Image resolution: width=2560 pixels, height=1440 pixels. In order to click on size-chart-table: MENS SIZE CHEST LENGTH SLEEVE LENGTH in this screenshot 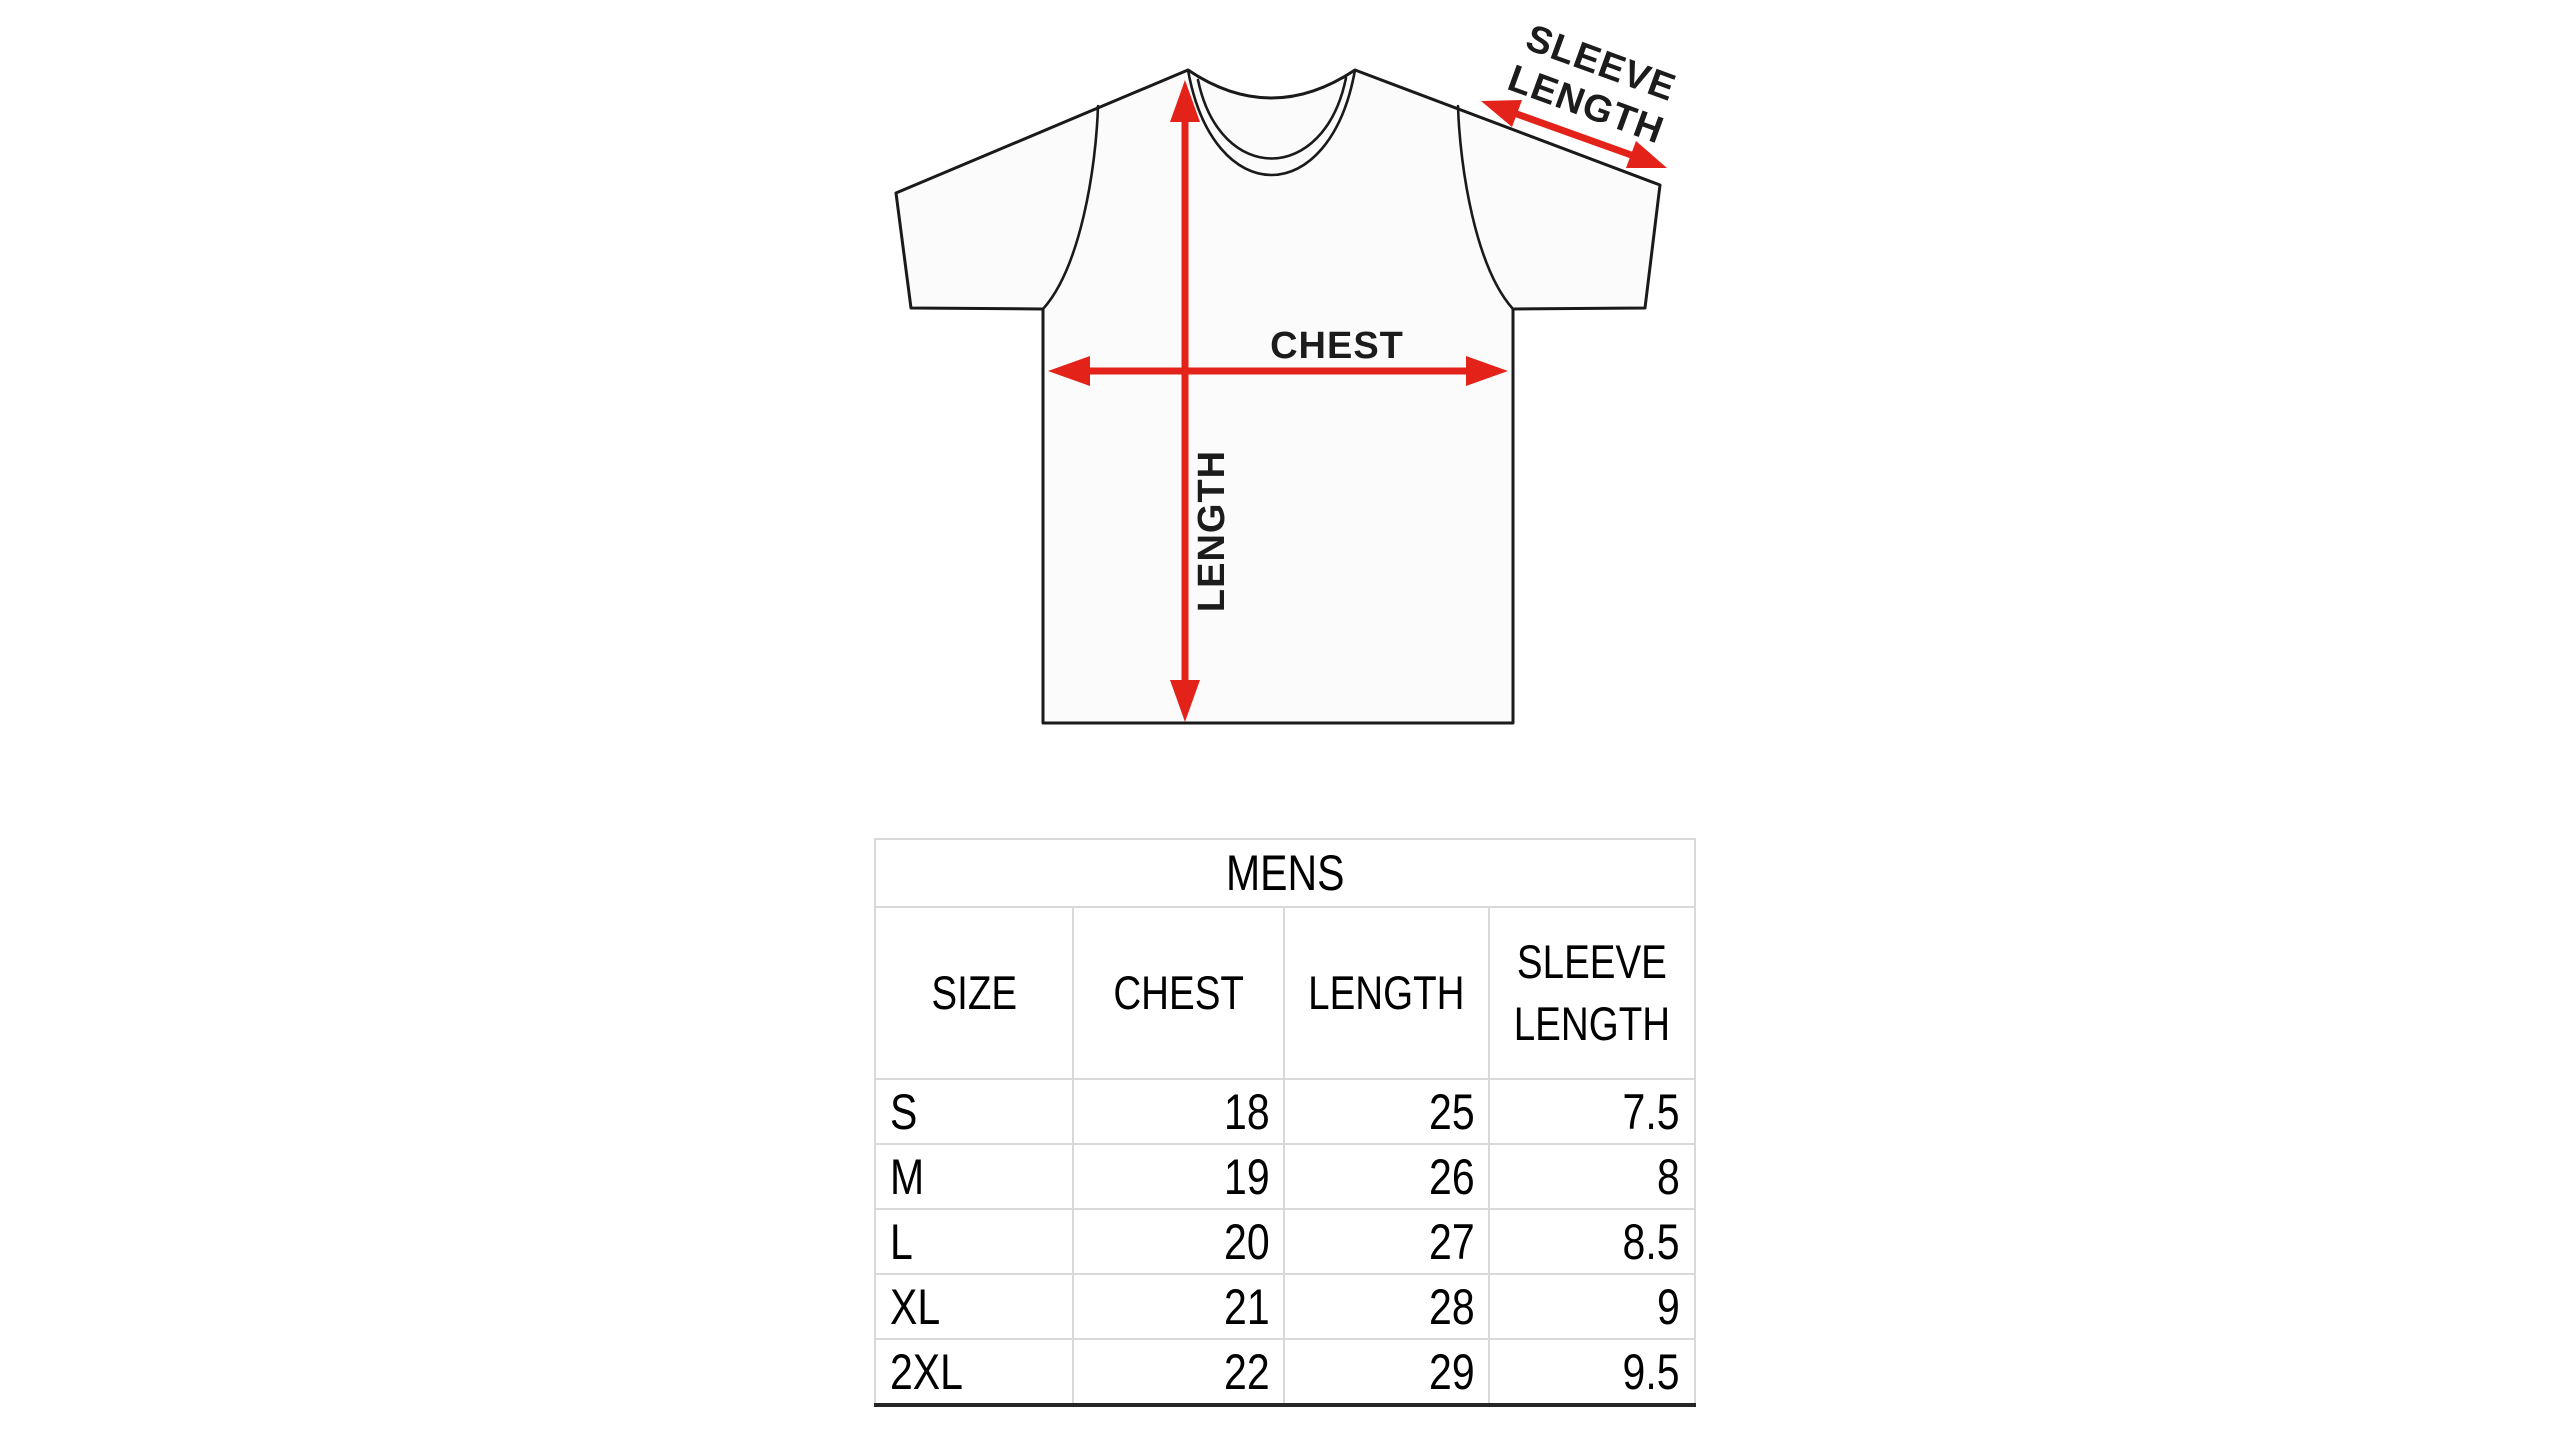, I will do `click(1284, 1122)`.